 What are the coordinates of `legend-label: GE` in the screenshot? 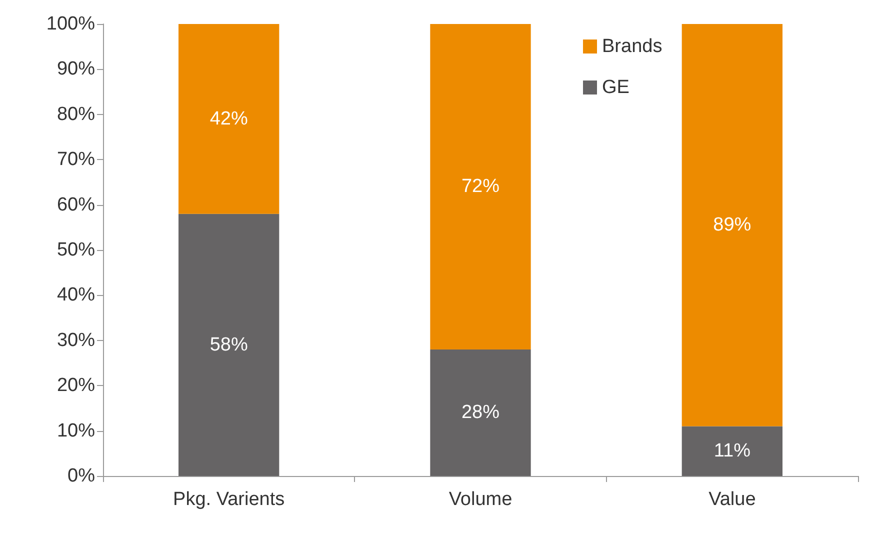 It's located at (616, 87).